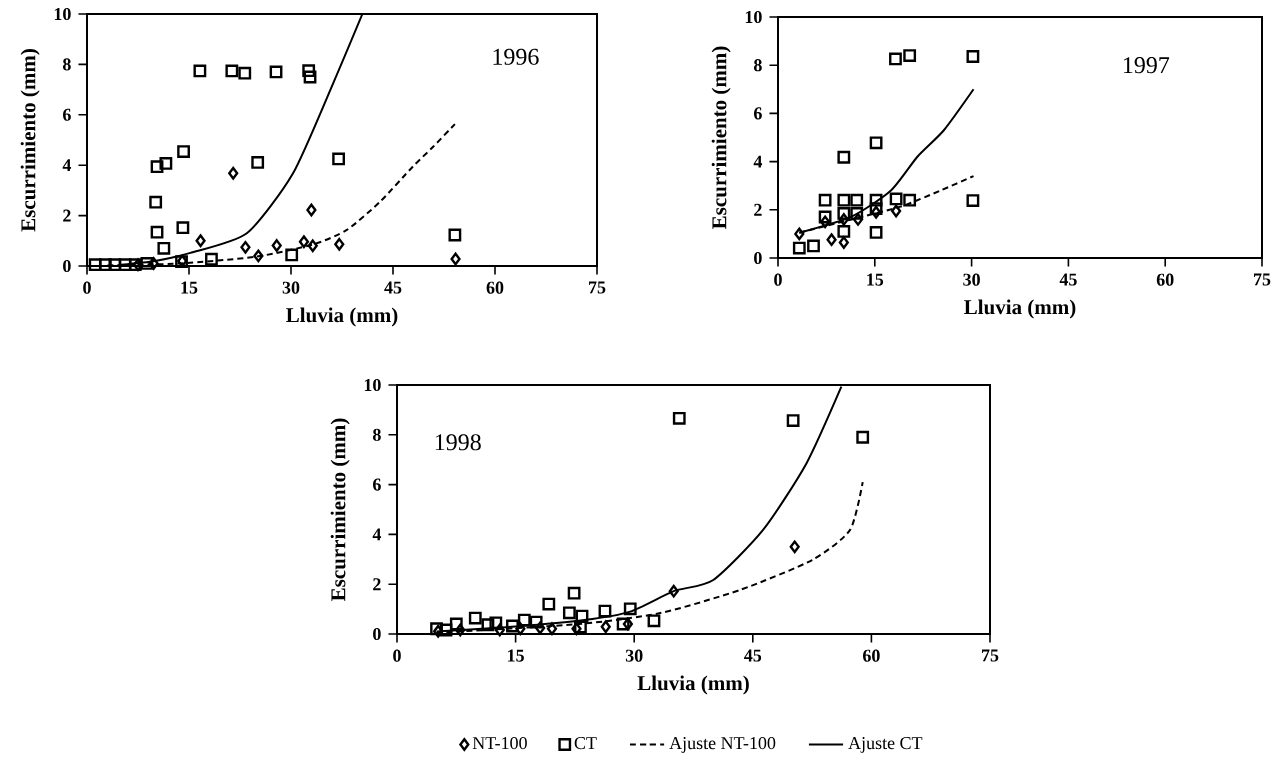 This screenshot has width=1286, height=779. What do you see at coordinates (722, 744) in the screenshot?
I see `legend-label: Ajuste NT-100` at bounding box center [722, 744].